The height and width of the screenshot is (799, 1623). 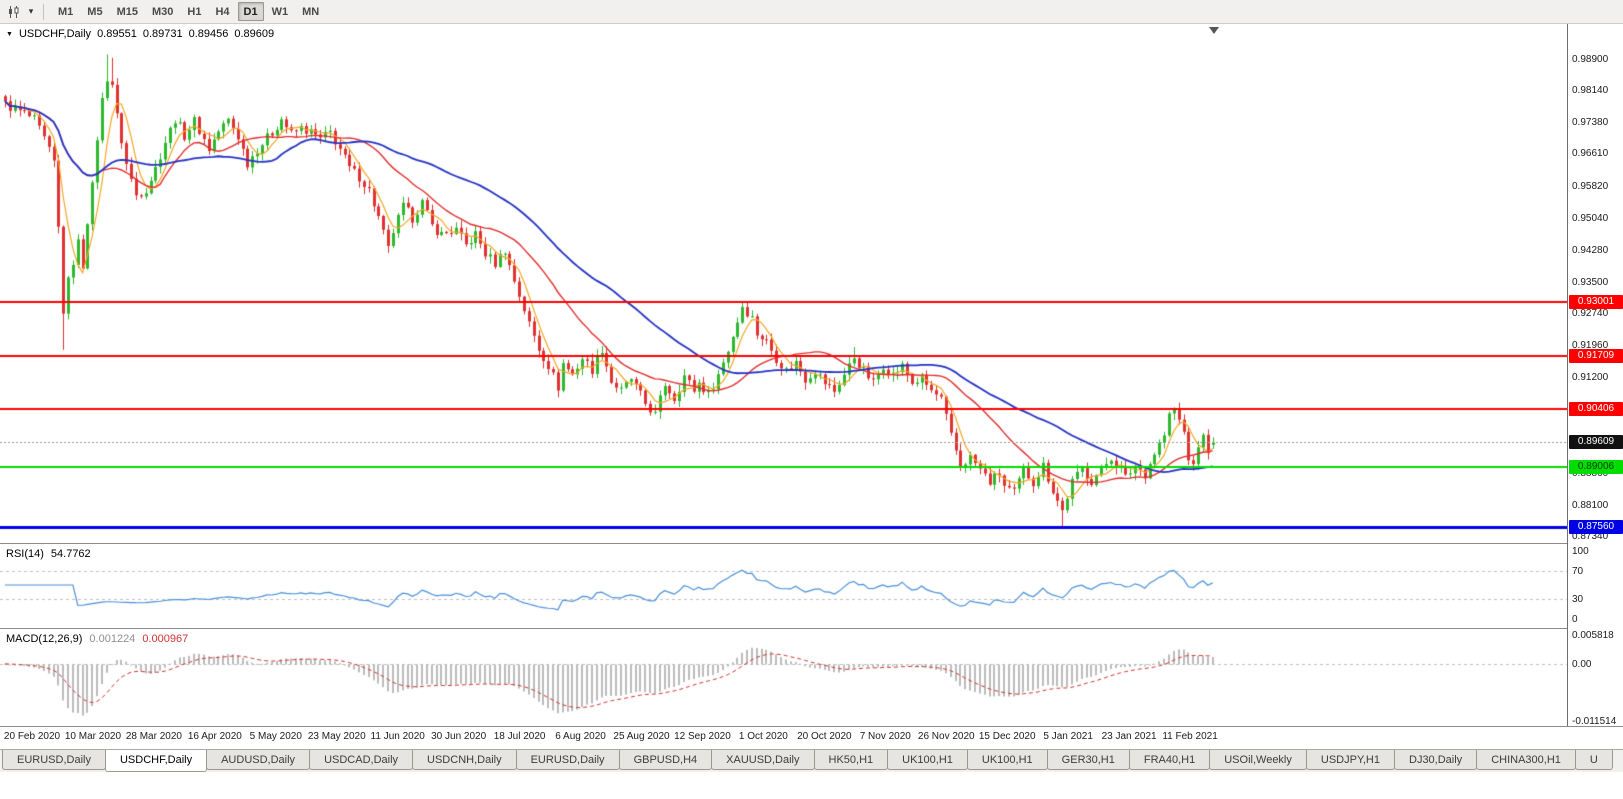 I want to click on price-scale-label: 0.91960, so click(x=1590, y=346).